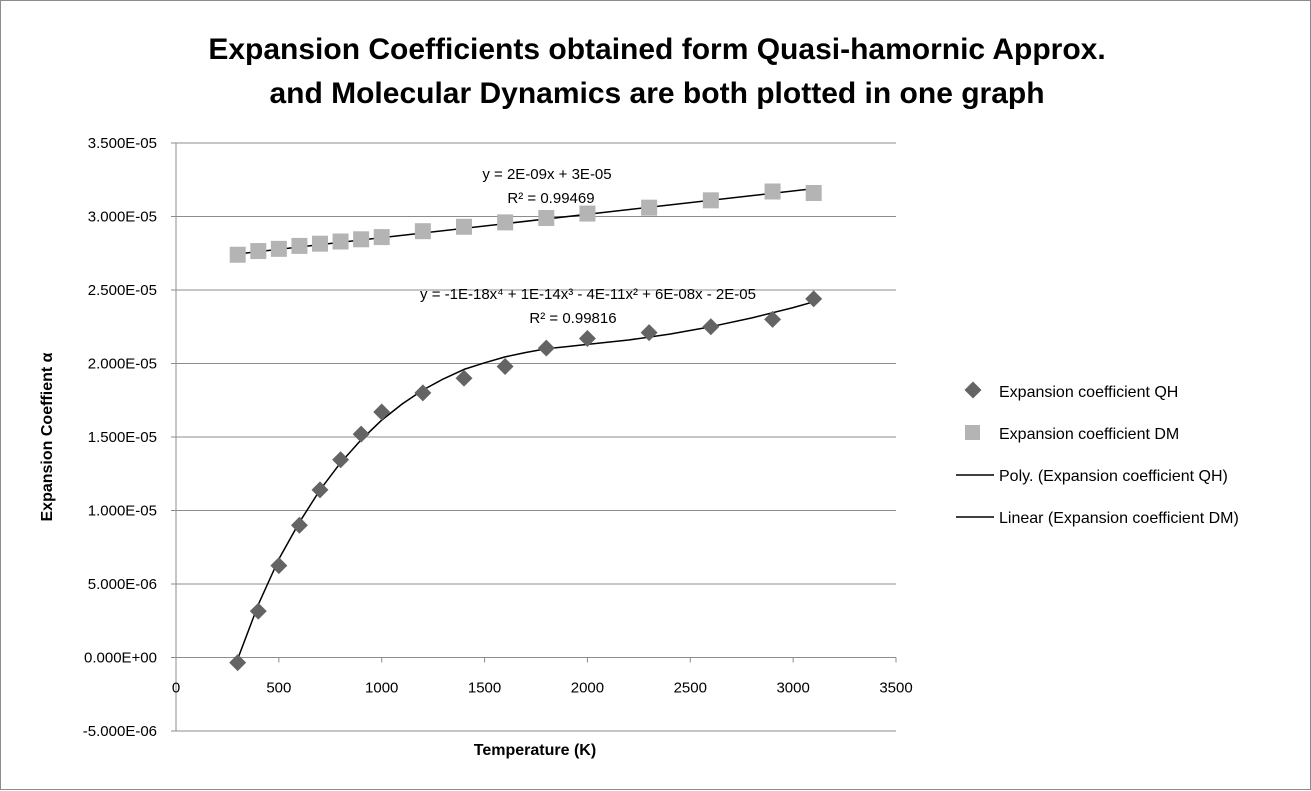 Image resolution: width=1311 pixels, height=791 pixels. Describe the element at coordinates (542, 688) in the screenshot. I see `x-tick-labels: 0 500 1000 1500 2000 2500 3000 3500` at that location.